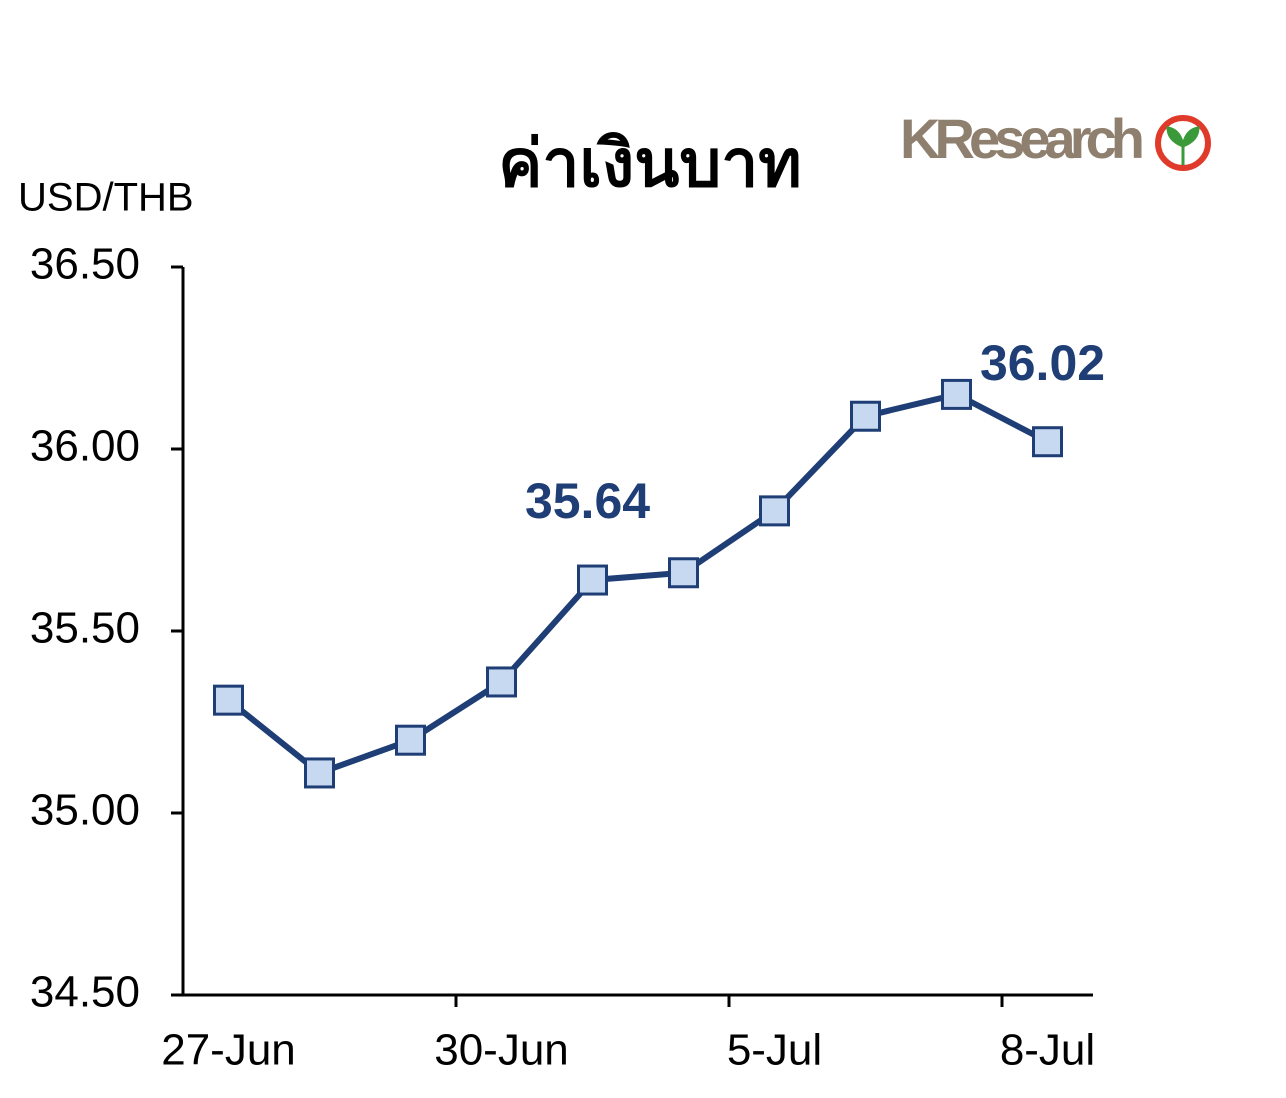 The image size is (1286, 1098). What do you see at coordinates (1183, 143) in the screenshot?
I see `logo-icon` at bounding box center [1183, 143].